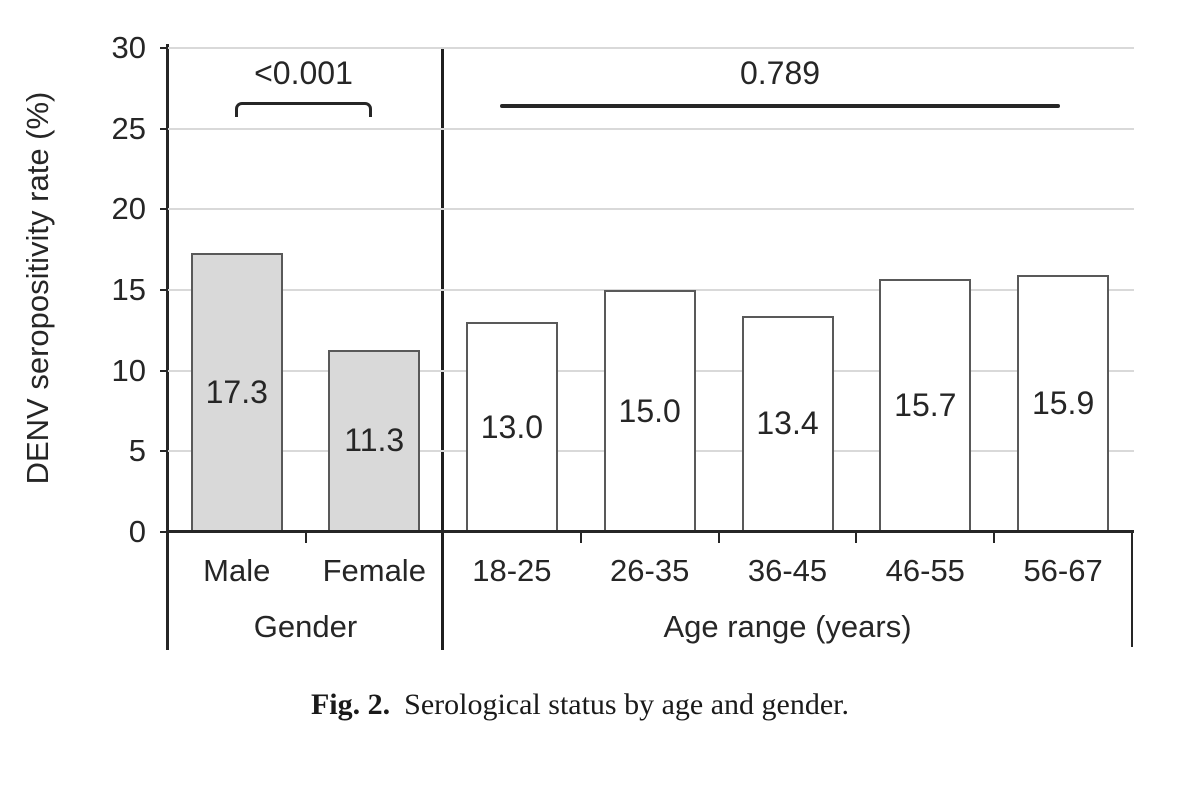 This screenshot has height=795, width=1200. What do you see at coordinates (650, 570) in the screenshot?
I see `category-label-26-35: 26-35` at bounding box center [650, 570].